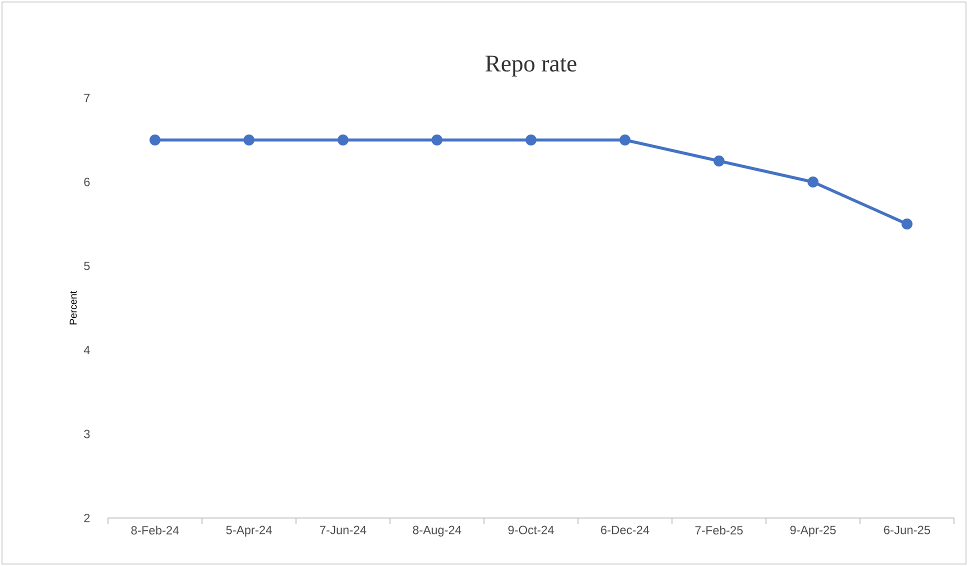  What do you see at coordinates (87, 434) in the screenshot?
I see `y-tick-label: 3` at bounding box center [87, 434].